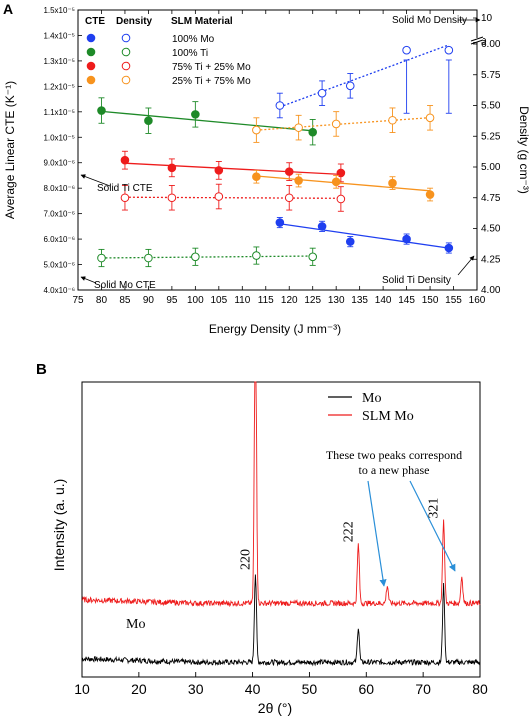 The image size is (529, 718). Describe the element at coordinates (423, 689) in the screenshot. I see `plot-b-x-tick-label: 70` at that location.